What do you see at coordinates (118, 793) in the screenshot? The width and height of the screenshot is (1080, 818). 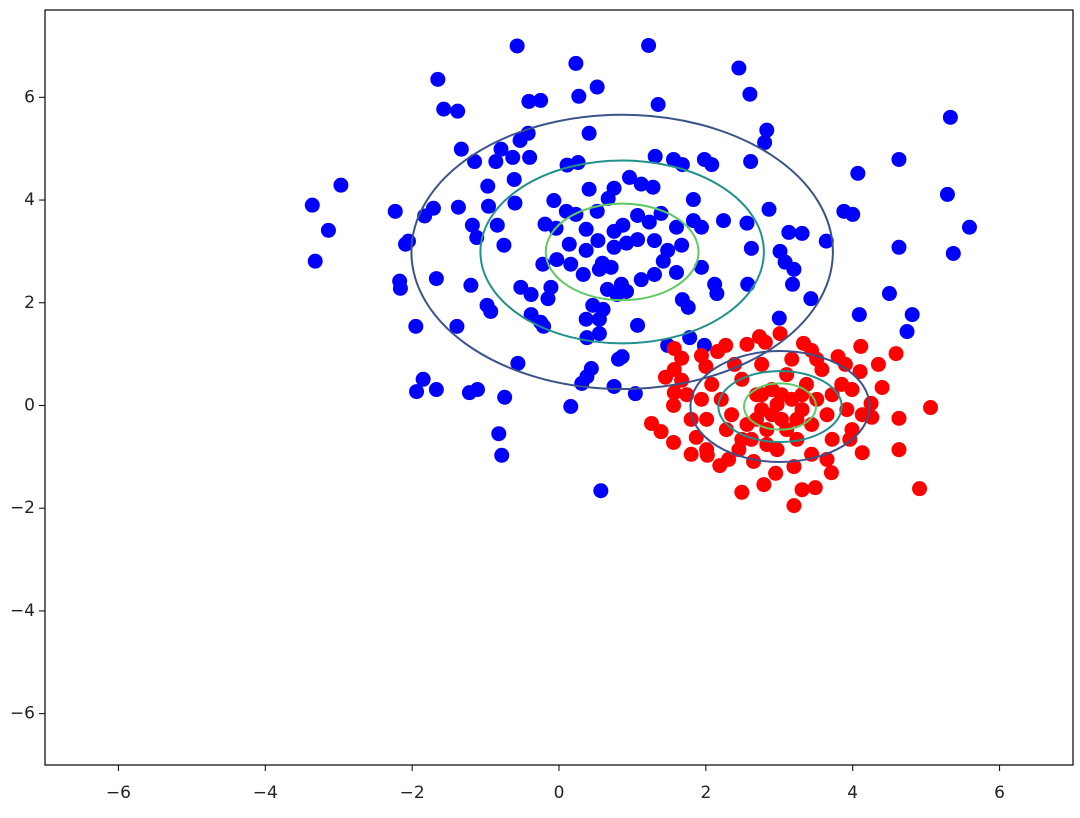 I see `x-tick-label: −6` at bounding box center [118, 793].